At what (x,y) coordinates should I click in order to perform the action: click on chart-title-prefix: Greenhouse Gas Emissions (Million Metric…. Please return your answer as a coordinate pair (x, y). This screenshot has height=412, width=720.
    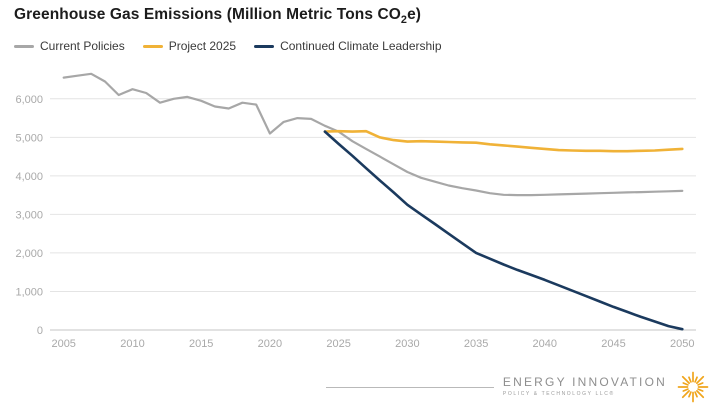
    Looking at the image, I should click on (207, 14).